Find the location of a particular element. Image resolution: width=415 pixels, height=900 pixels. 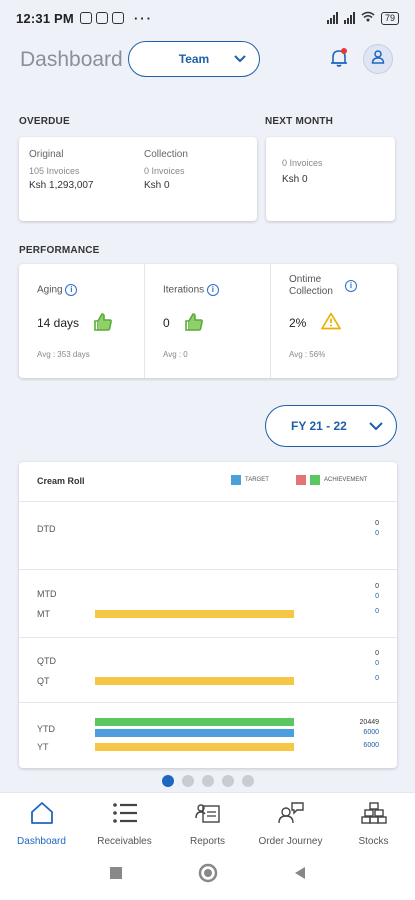

legend-swatch-achievement-green is located at coordinates (315, 480).